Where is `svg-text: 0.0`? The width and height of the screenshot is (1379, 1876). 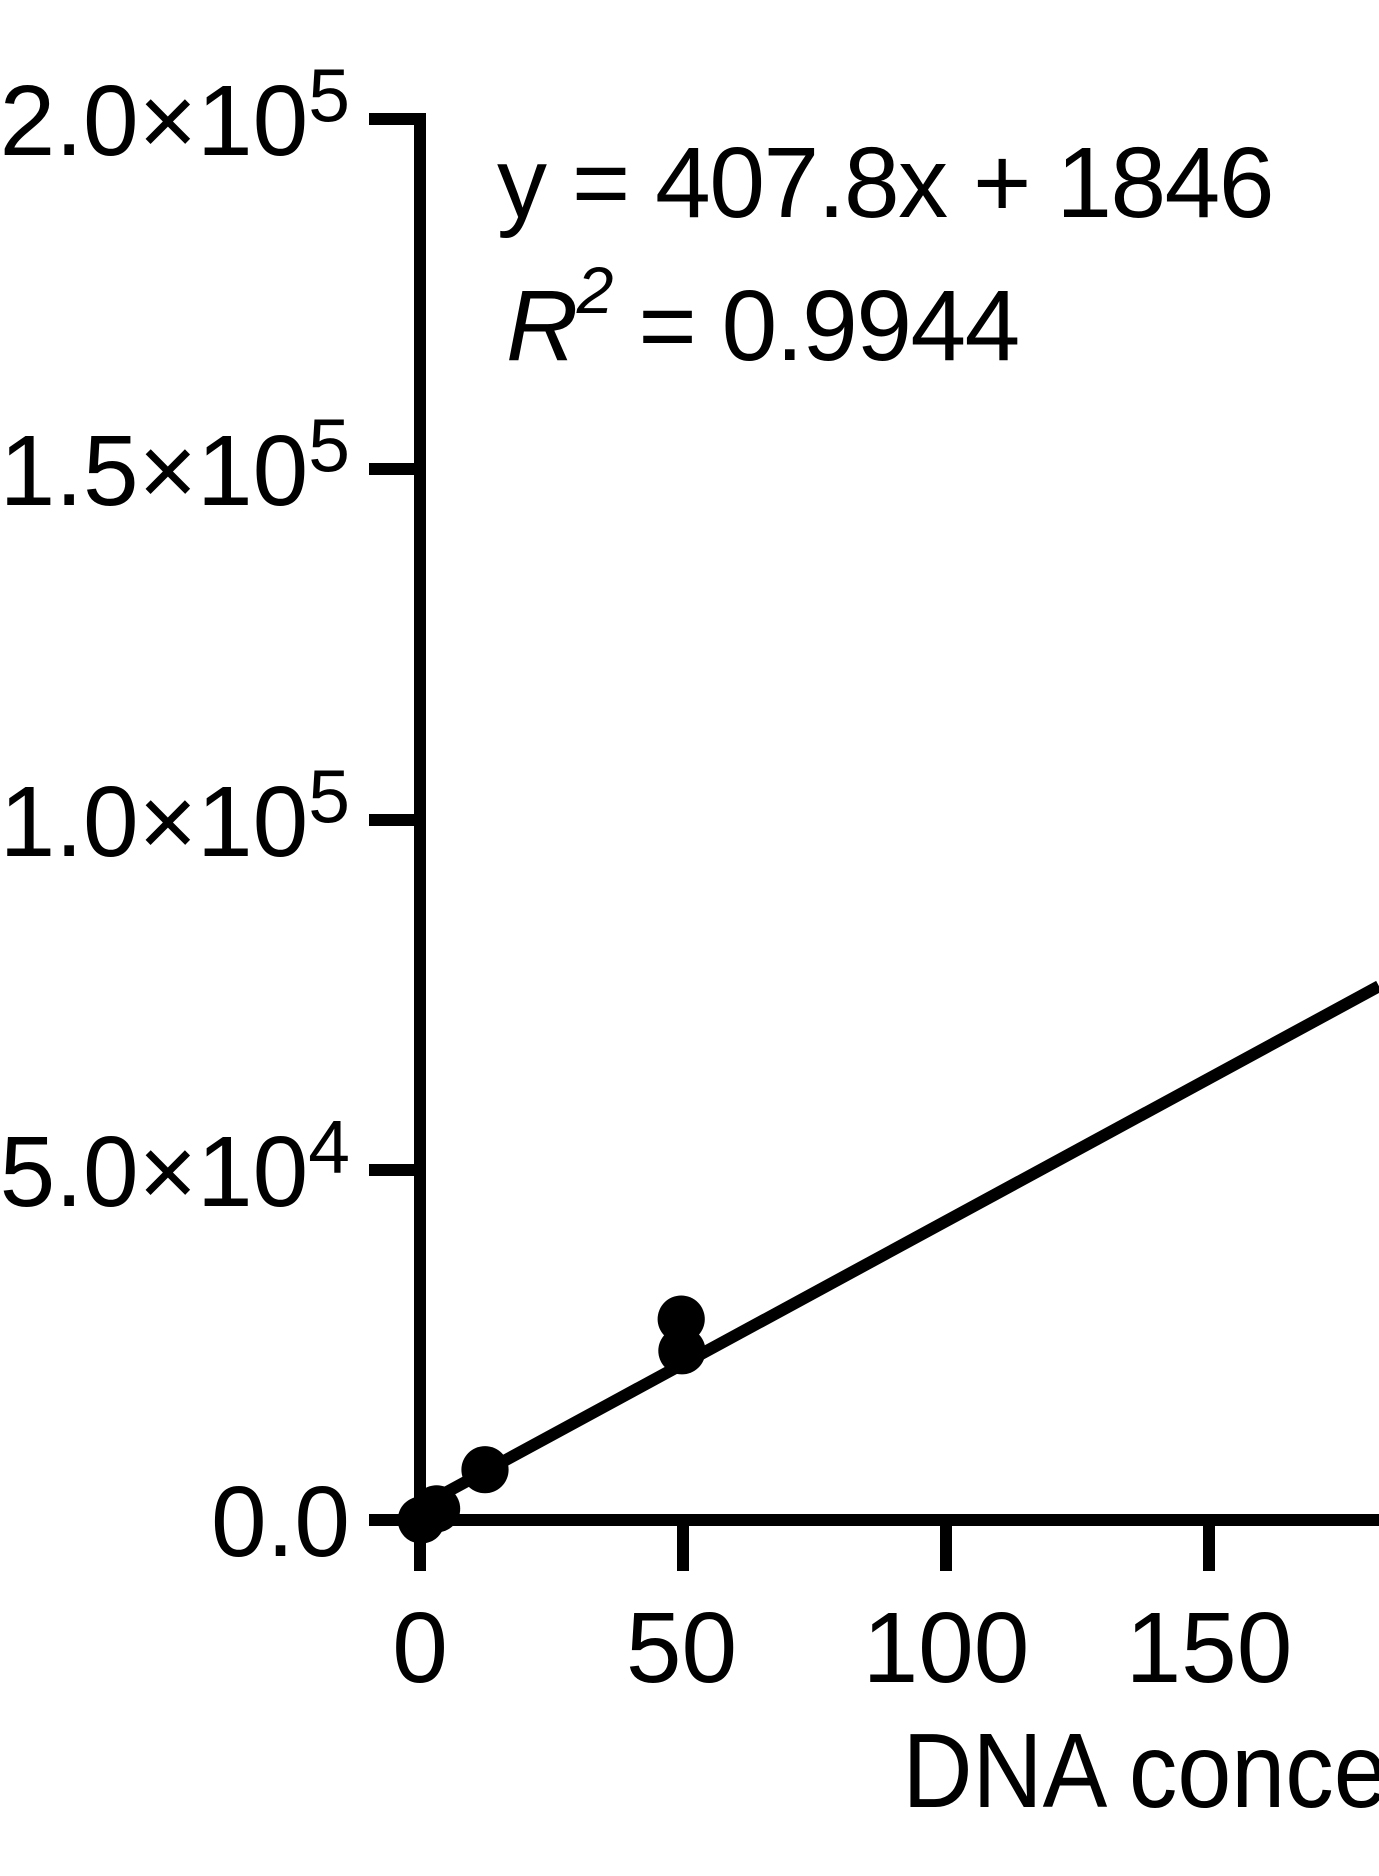 svg-text: 0.0 is located at coordinates (280, 1522).